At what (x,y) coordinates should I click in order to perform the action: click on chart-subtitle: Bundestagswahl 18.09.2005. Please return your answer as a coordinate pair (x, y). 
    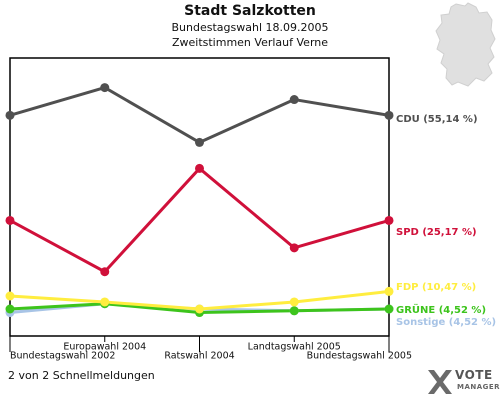
    Looking at the image, I should click on (250, 27).